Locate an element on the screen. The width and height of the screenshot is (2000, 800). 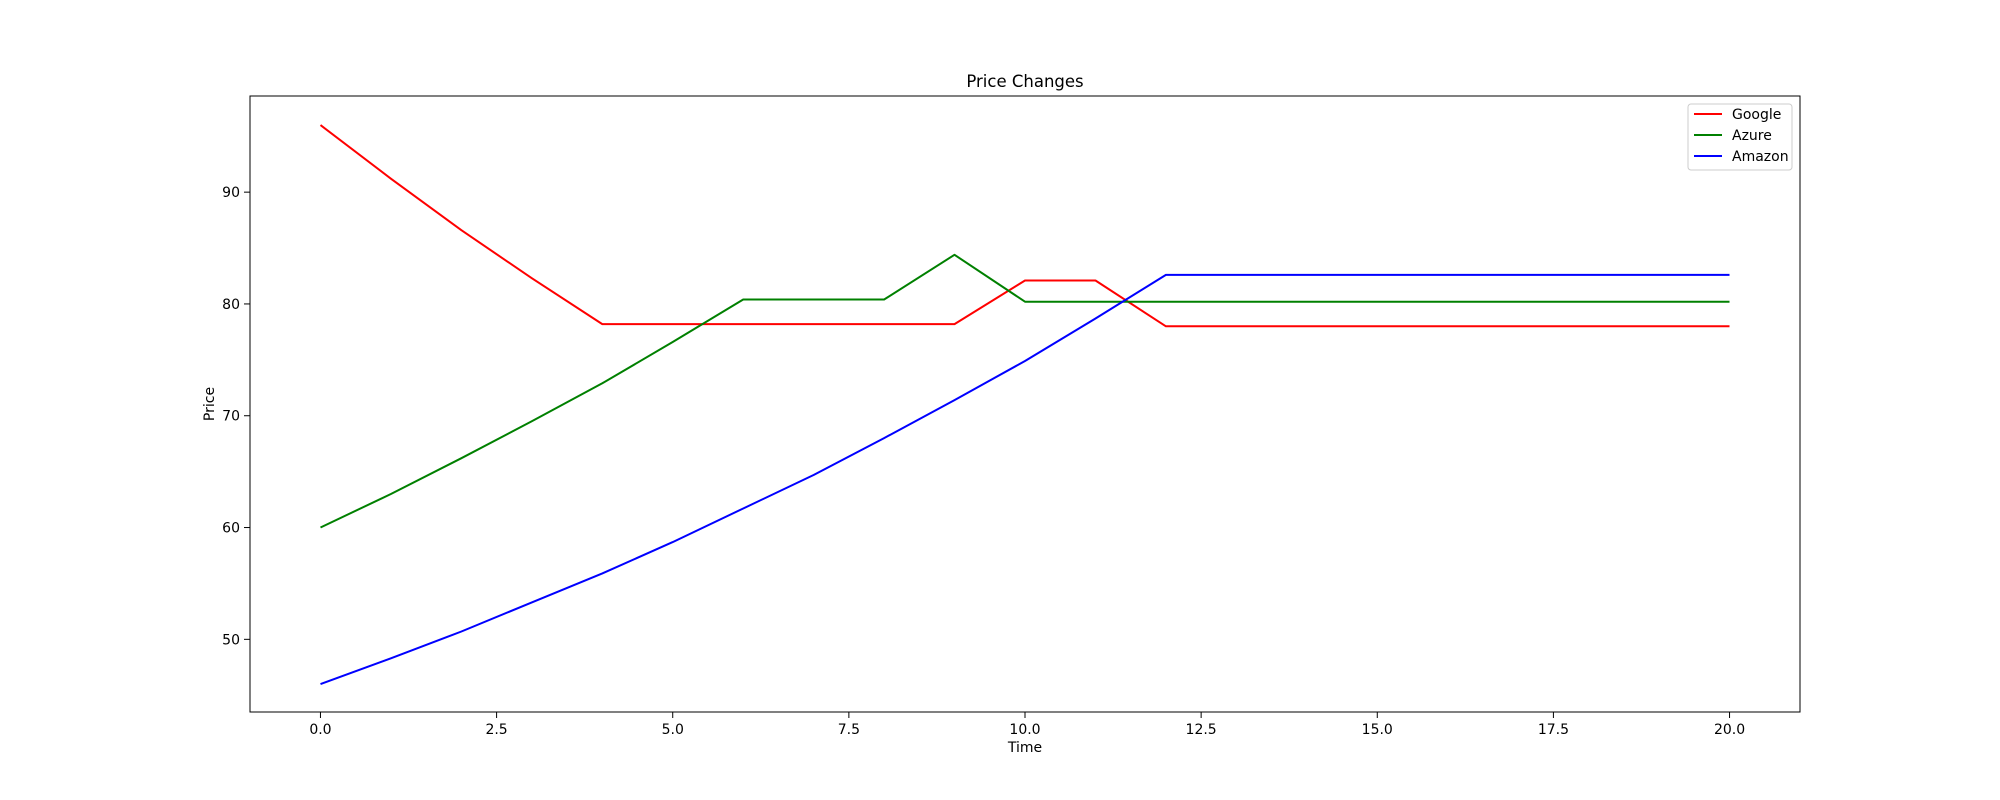
x-tick-label: 7.5 is located at coordinates (849, 730).